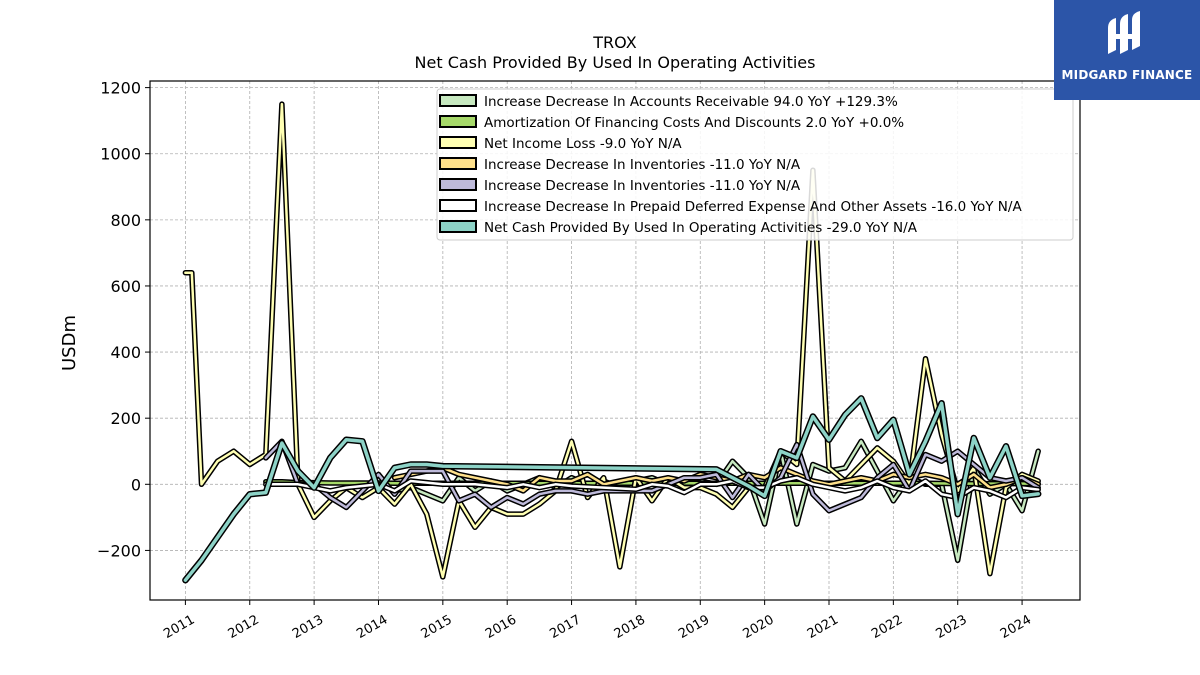 The height and width of the screenshot is (675, 1200). What do you see at coordinates (437, 627) in the screenshot?
I see `x-tick-label: 2015` at bounding box center [437, 627].